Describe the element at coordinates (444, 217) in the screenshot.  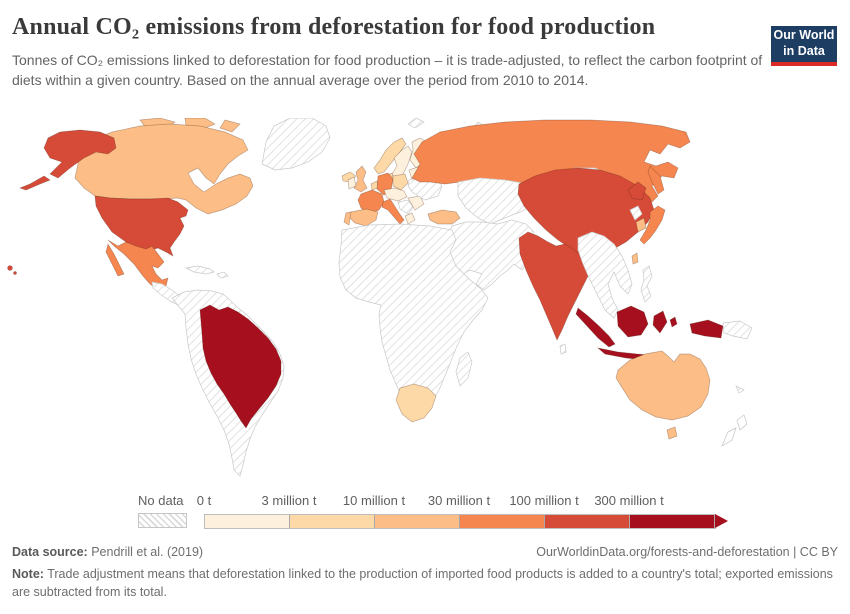
I see `country-turkey` at that location.